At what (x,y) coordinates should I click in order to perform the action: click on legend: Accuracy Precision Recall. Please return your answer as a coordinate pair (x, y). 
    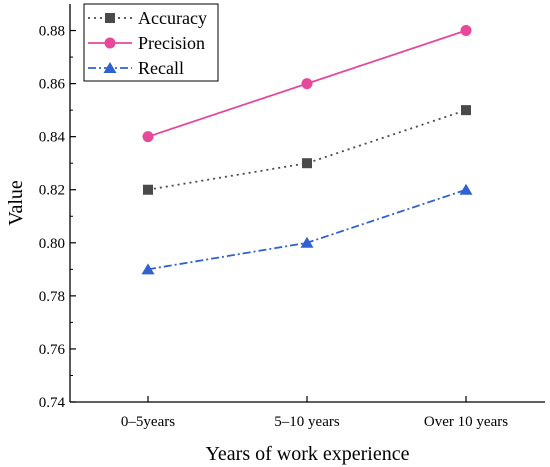
    Looking at the image, I should click on (151, 42).